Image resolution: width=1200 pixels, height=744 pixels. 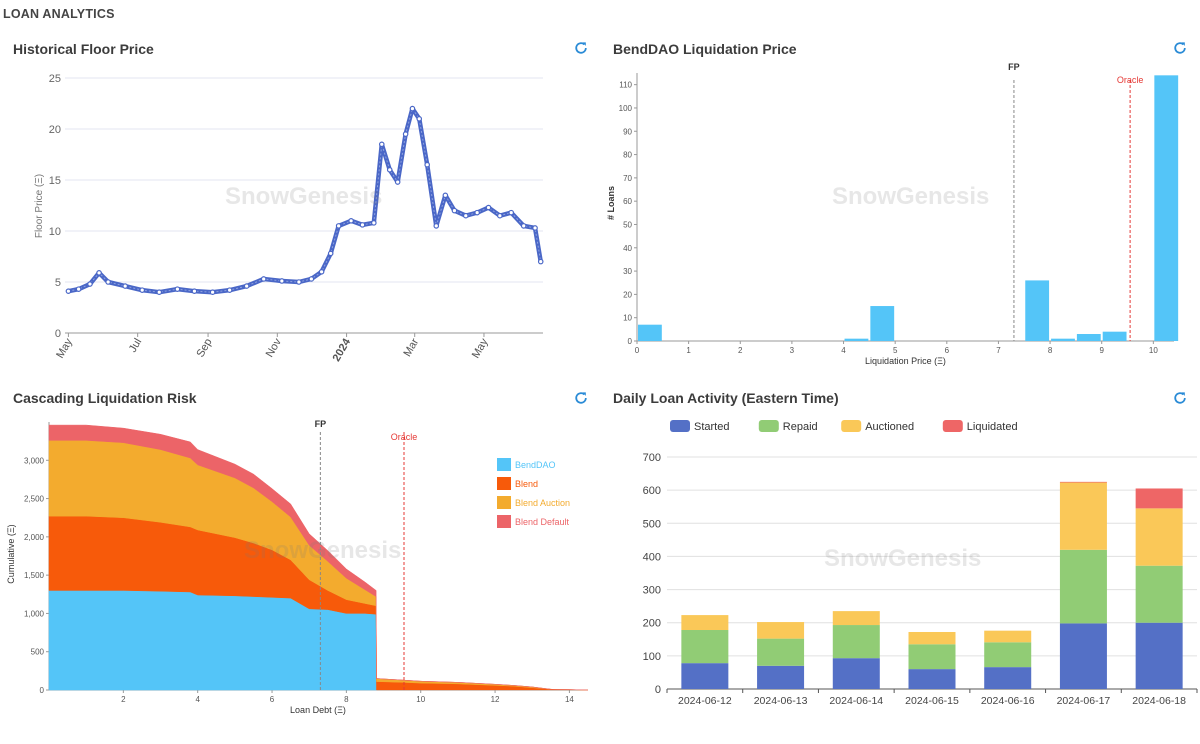 I want to click on x-tick-label: 7, so click(x=998, y=350).